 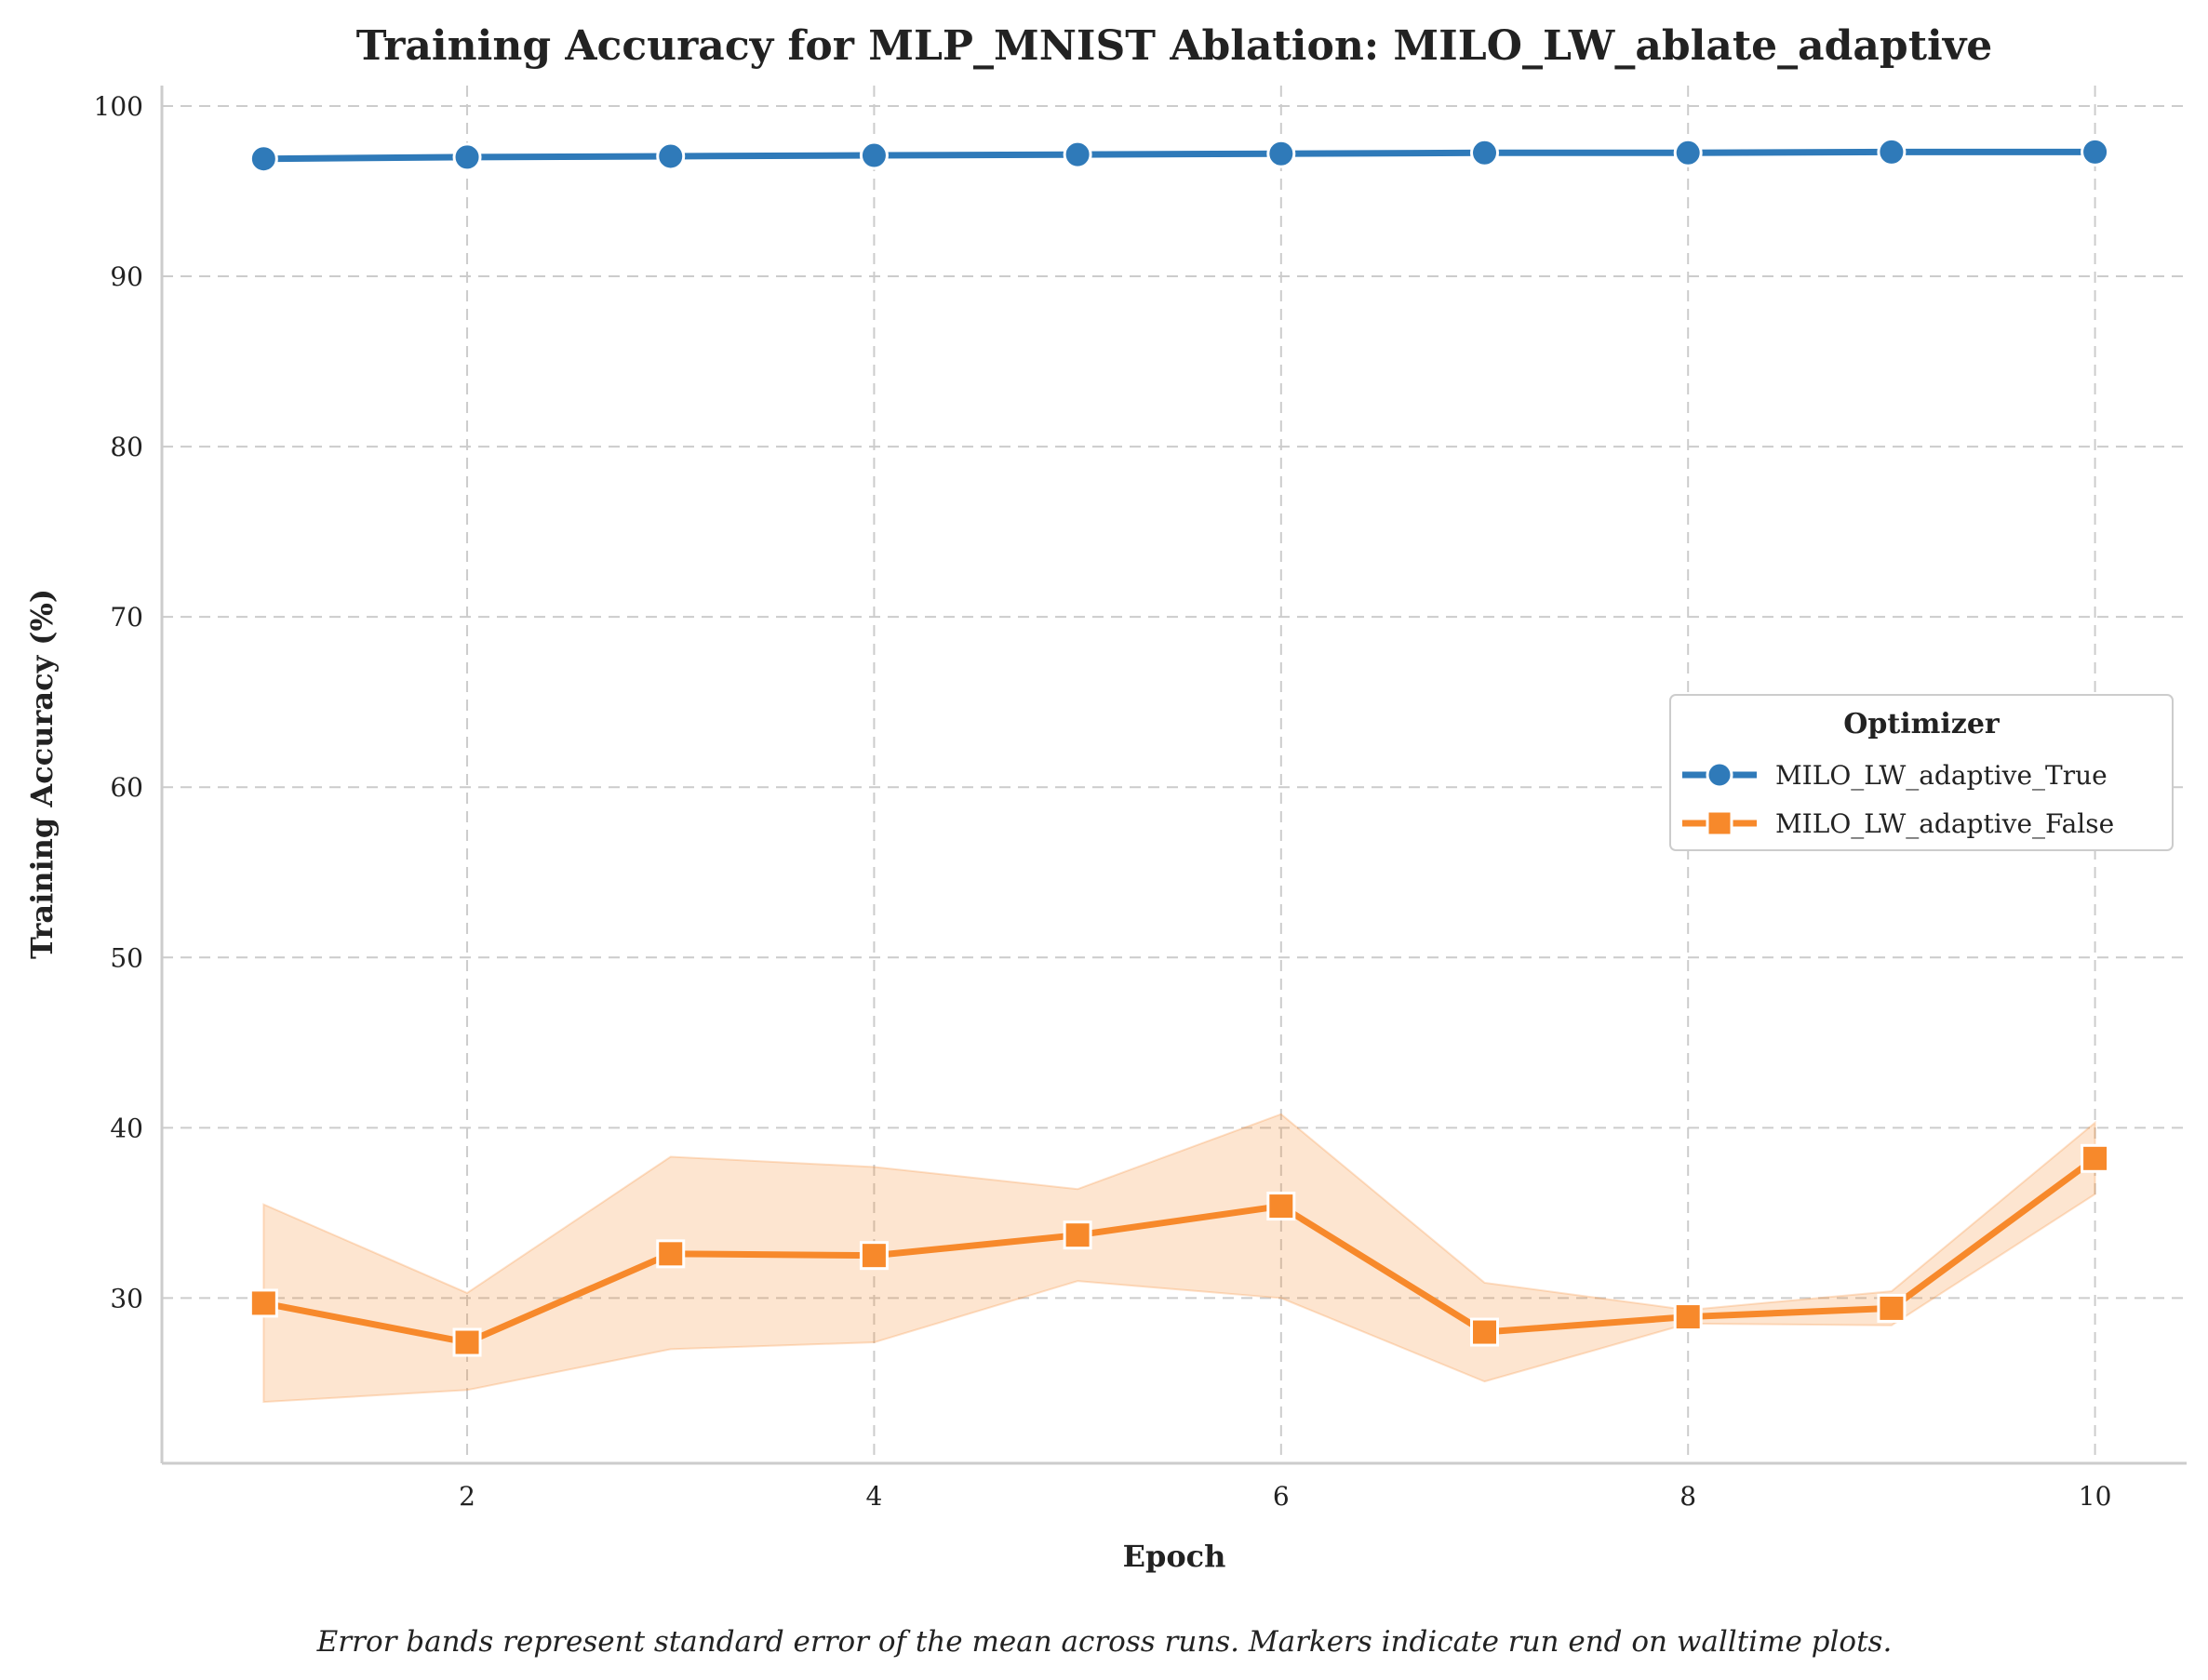 What do you see at coordinates (42, 774) in the screenshot?
I see `y-axis-label: Training Accuracy (%)` at bounding box center [42, 774].